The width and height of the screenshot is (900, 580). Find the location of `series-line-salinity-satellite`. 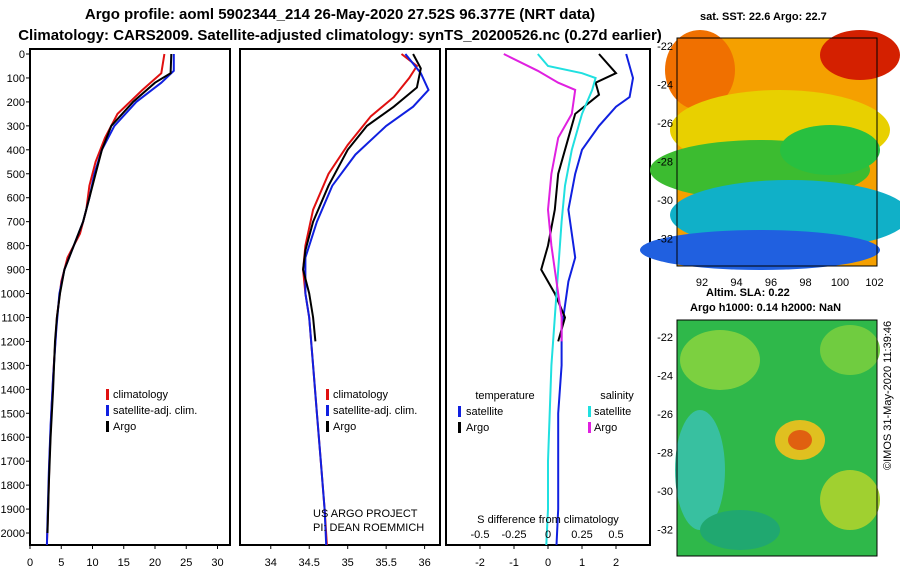

series-line-salinity-satellite is located at coordinates (567, 299).